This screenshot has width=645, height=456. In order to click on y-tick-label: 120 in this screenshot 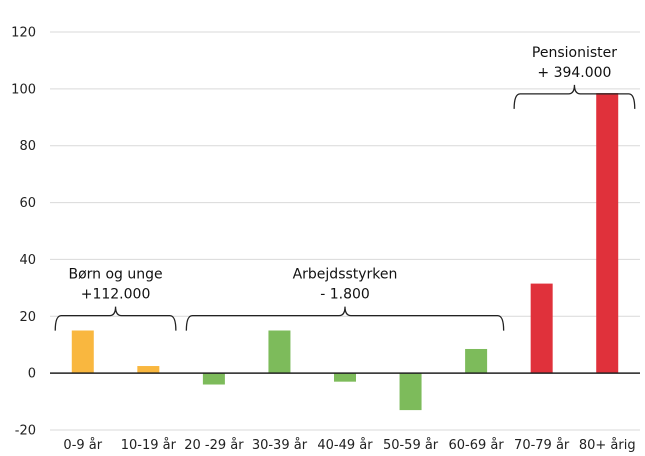, I will do `click(23, 33)`.